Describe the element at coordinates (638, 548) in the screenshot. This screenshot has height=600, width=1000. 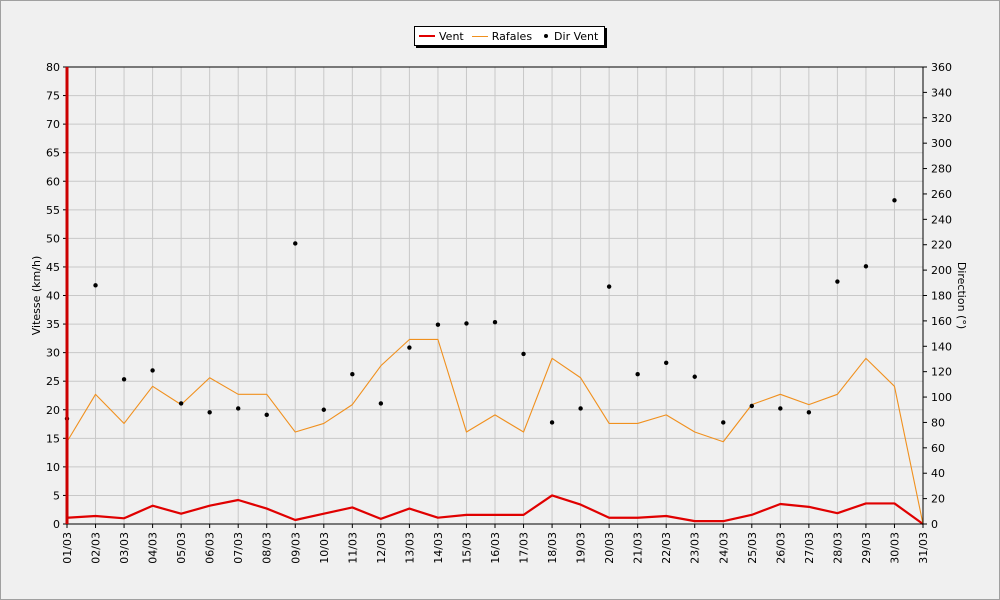
I see `x-tick-label: 21/03` at that location.